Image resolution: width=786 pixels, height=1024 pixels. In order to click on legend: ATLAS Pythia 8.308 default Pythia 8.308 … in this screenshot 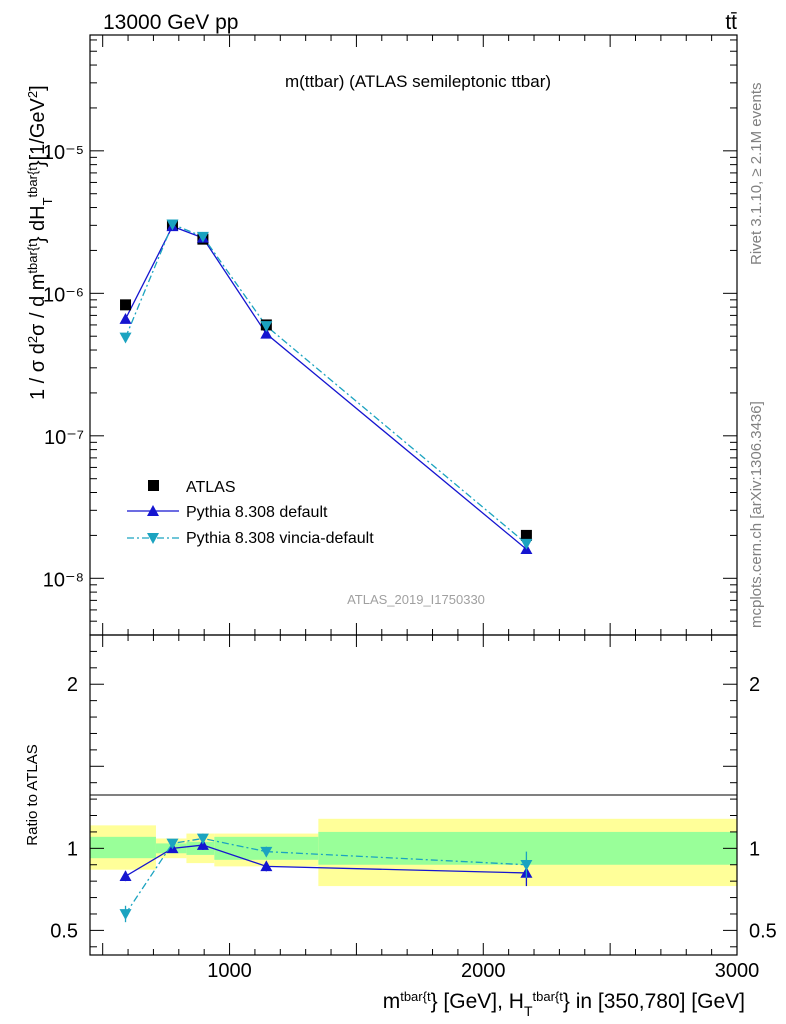, I will do `click(250, 513)`.